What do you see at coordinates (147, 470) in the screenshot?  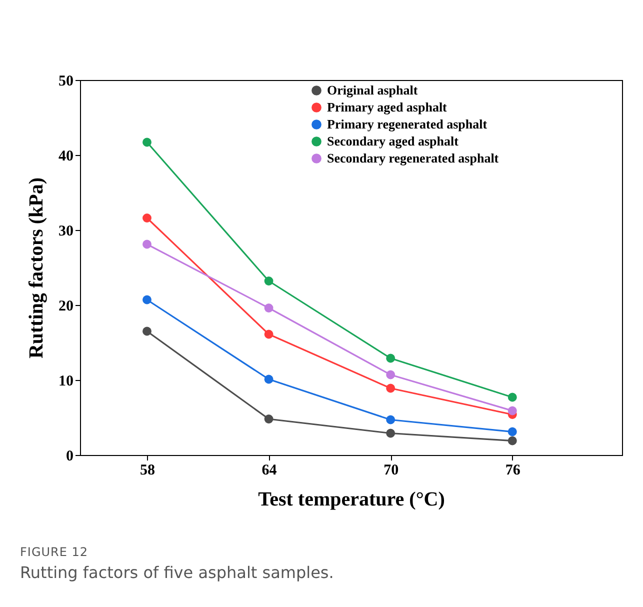 I see `x-tick-label: 58` at bounding box center [147, 470].